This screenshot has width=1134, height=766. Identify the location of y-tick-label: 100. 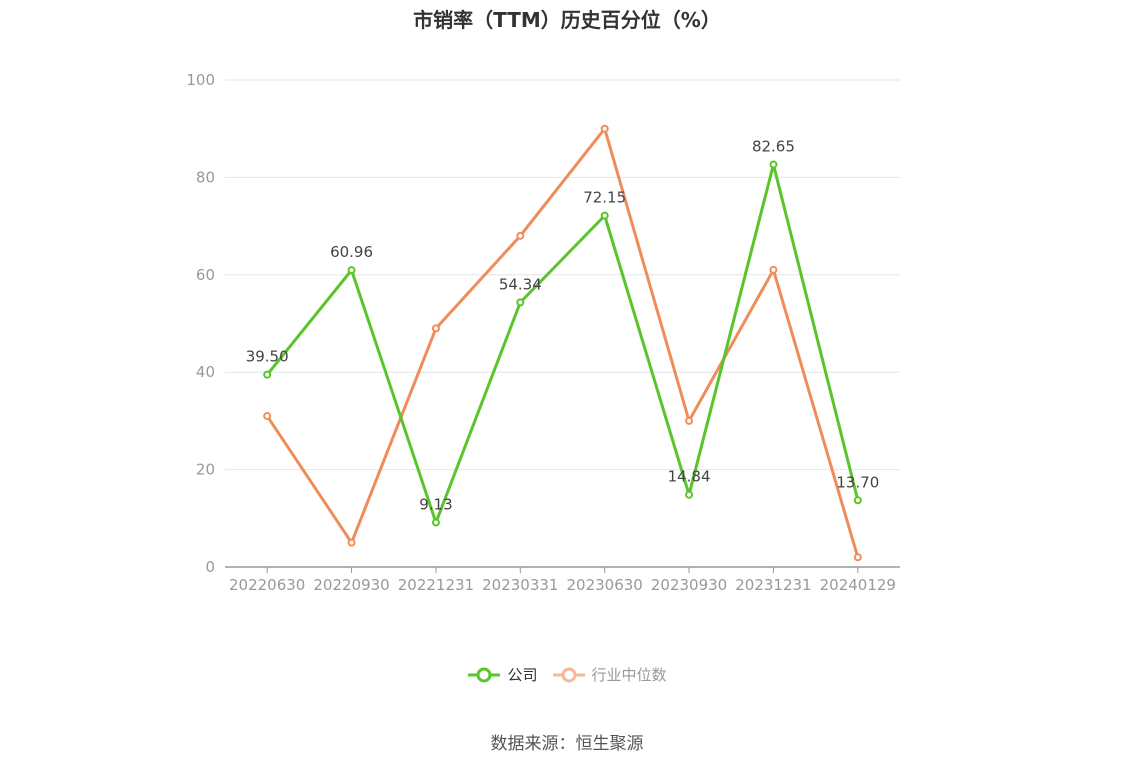
(200, 80).